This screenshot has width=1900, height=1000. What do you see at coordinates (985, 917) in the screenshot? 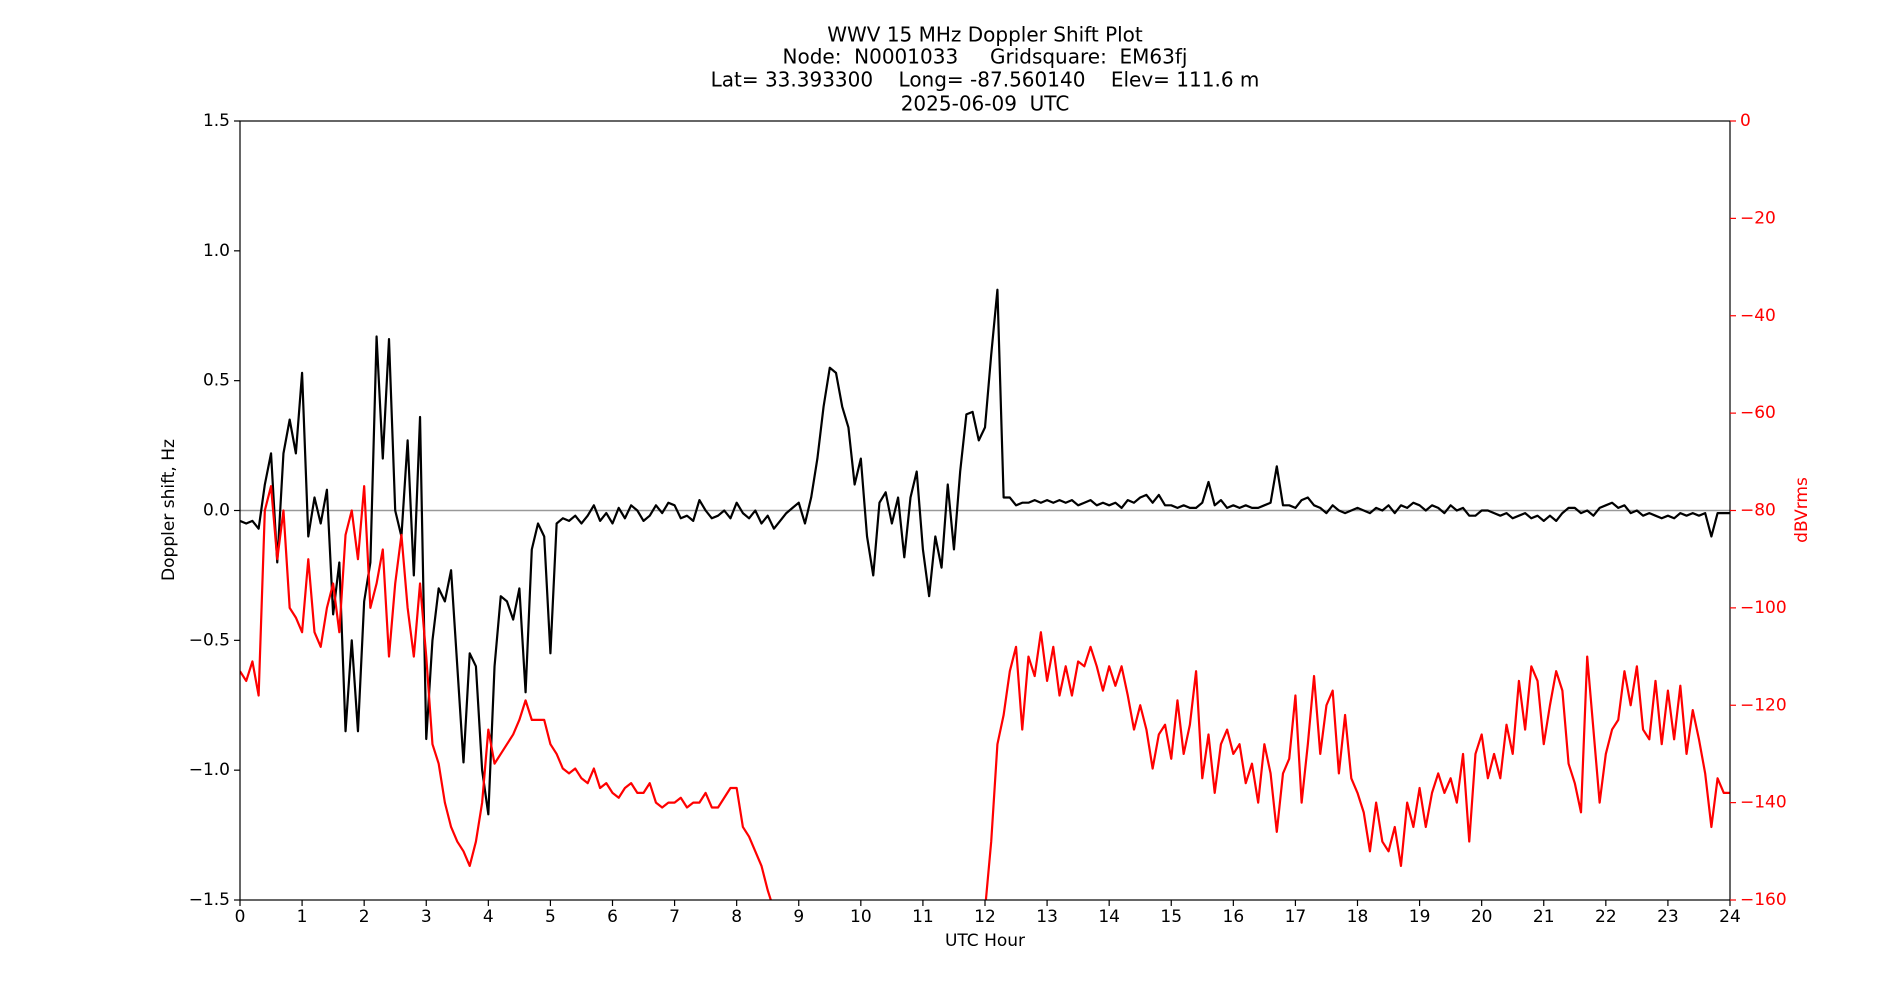
I see `x-tick-label: 12` at bounding box center [985, 917].